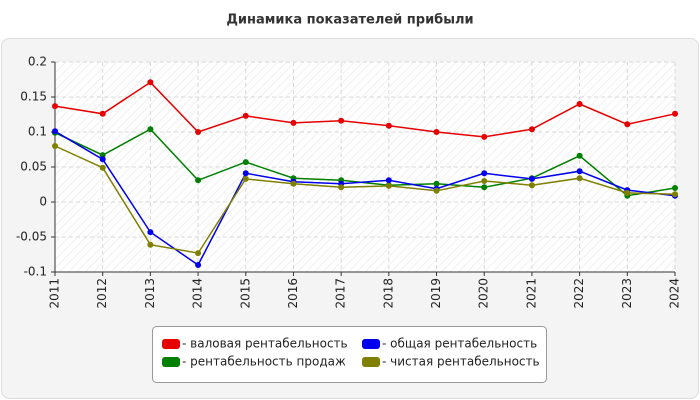 This screenshot has width=700, height=400. What do you see at coordinates (35, 272) in the screenshot?
I see `y-tick-label: -0.1` at bounding box center [35, 272].